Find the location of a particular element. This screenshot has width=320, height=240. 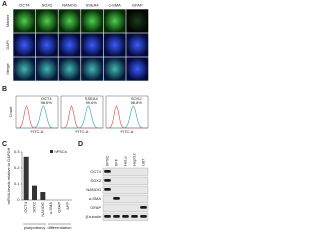

lane-label: hFF is located at coordinates (116, 162).